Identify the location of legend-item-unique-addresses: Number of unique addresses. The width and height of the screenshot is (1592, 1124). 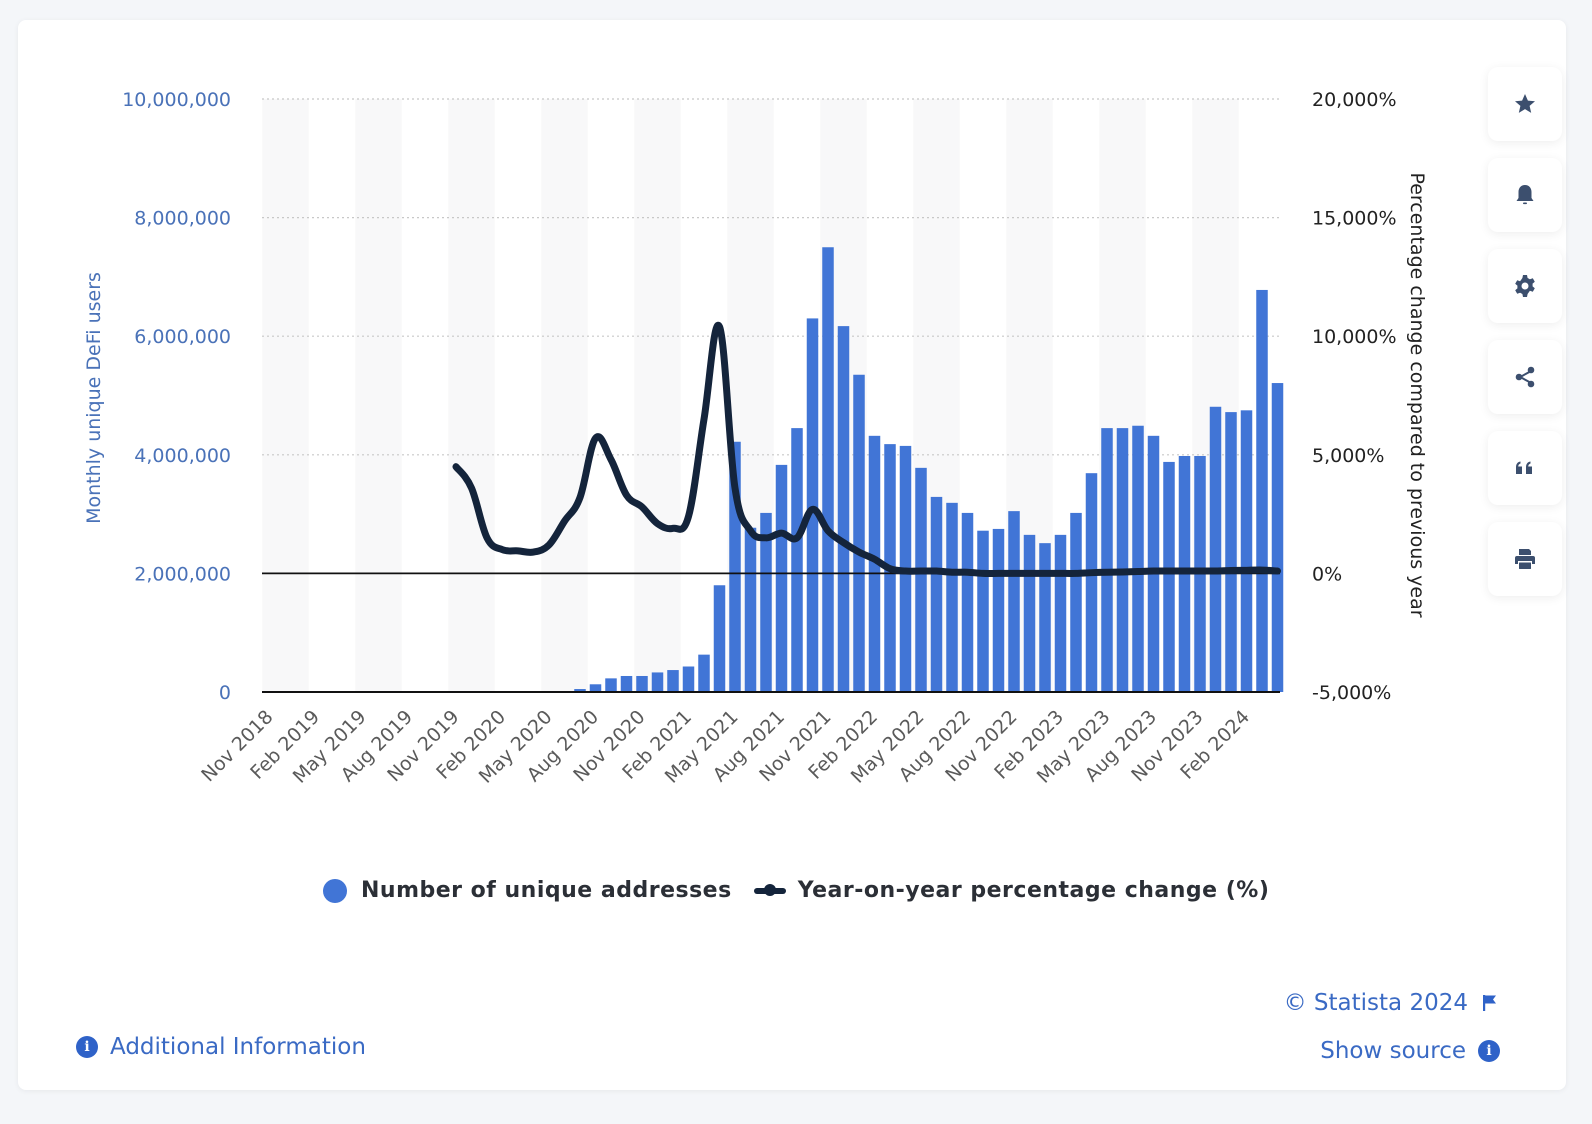
(527, 890).